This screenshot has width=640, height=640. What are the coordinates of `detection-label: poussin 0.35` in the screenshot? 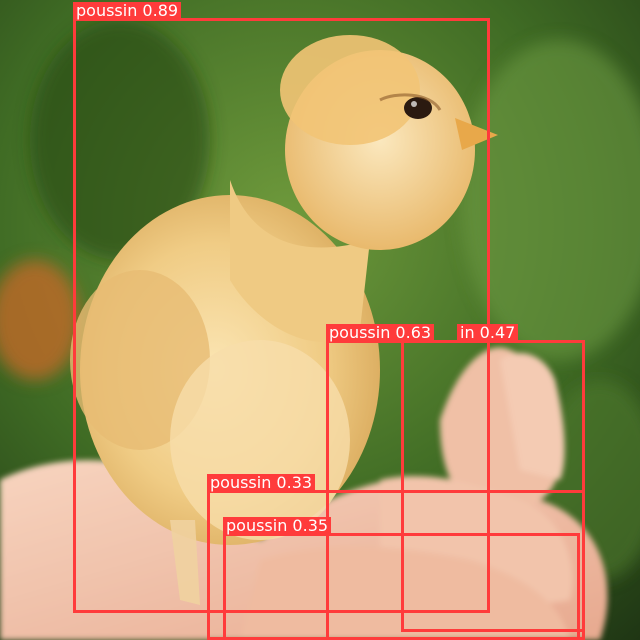 It's located at (277, 525).